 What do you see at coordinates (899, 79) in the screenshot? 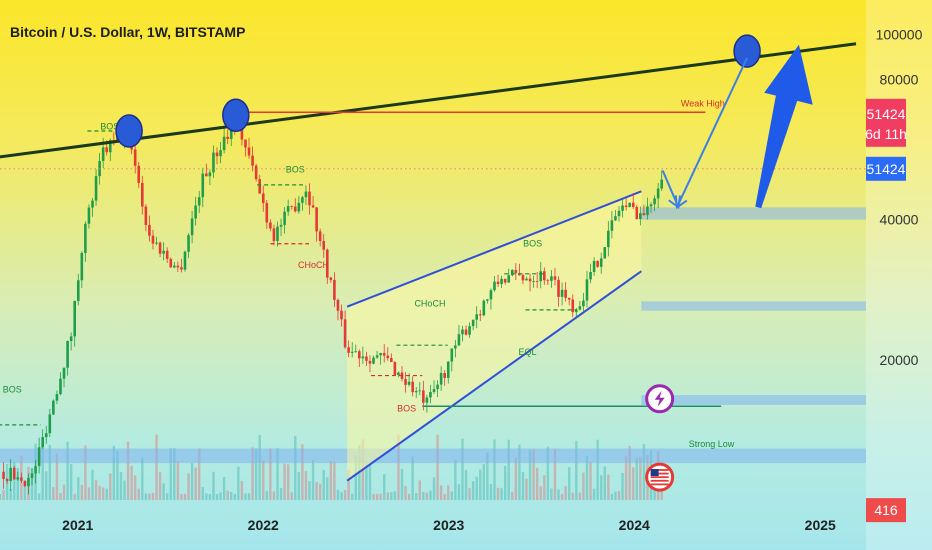
I see `y-tick-label: 80000` at bounding box center [899, 79].